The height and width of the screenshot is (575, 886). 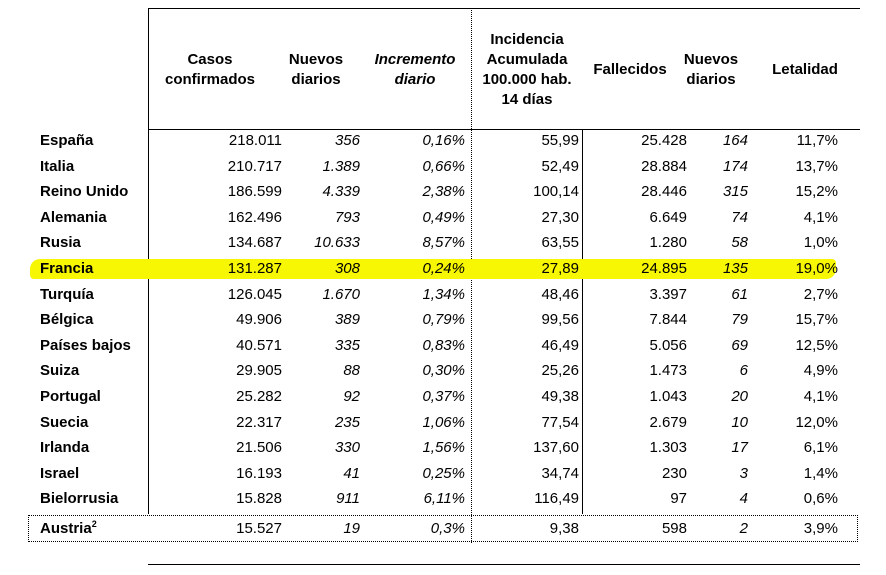 What do you see at coordinates (445, 218) in the screenshot?
I see `table-row: Alemania 162.496 793 0,49% 27,30 6.649 74 4,1%` at bounding box center [445, 218].